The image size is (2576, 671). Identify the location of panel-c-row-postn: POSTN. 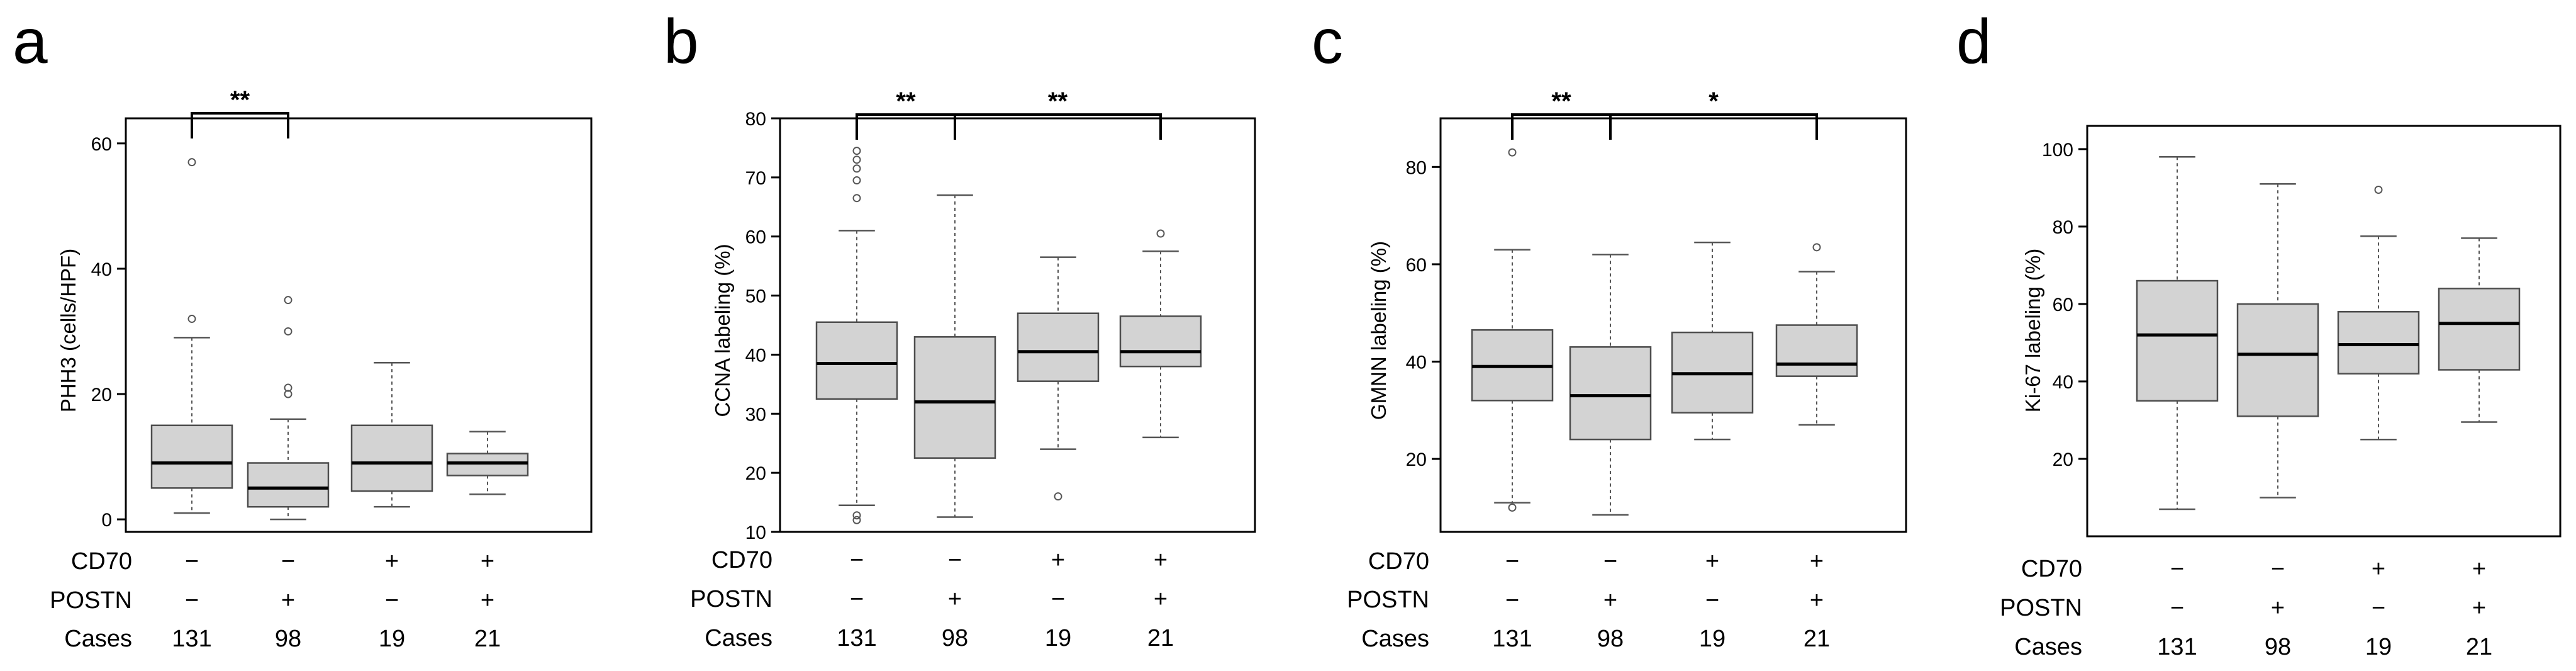
(1388, 600).